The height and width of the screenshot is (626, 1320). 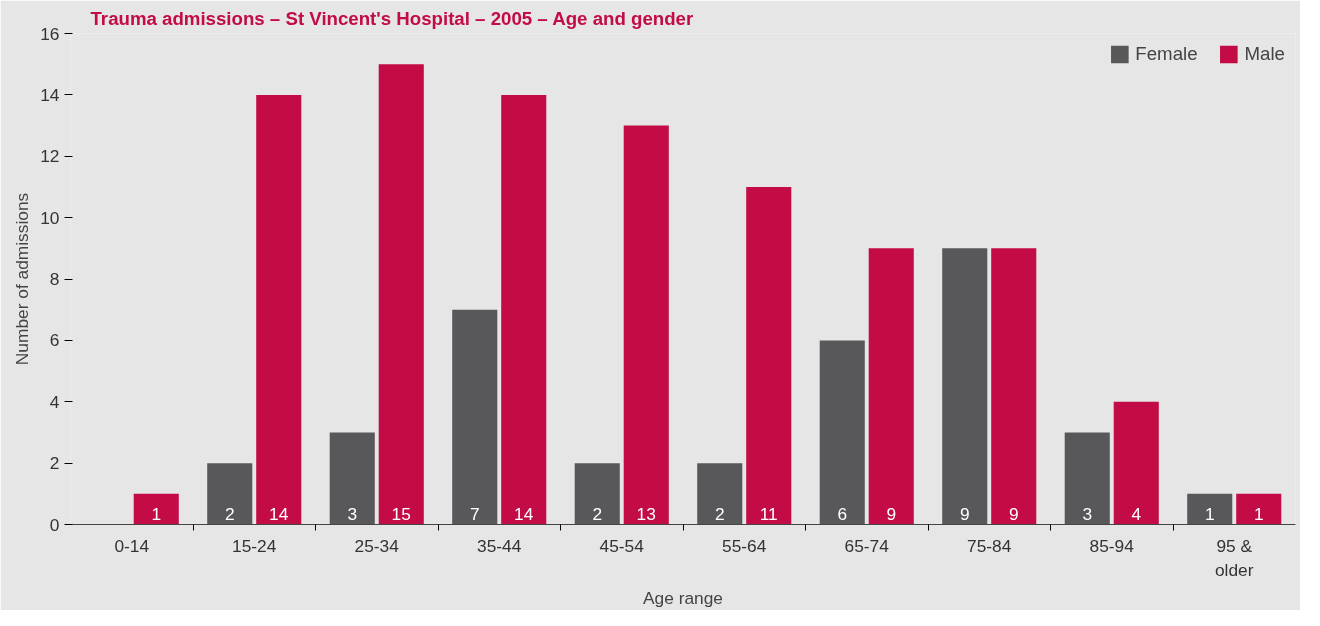 I want to click on legend-label: Female, so click(x=1166, y=54).